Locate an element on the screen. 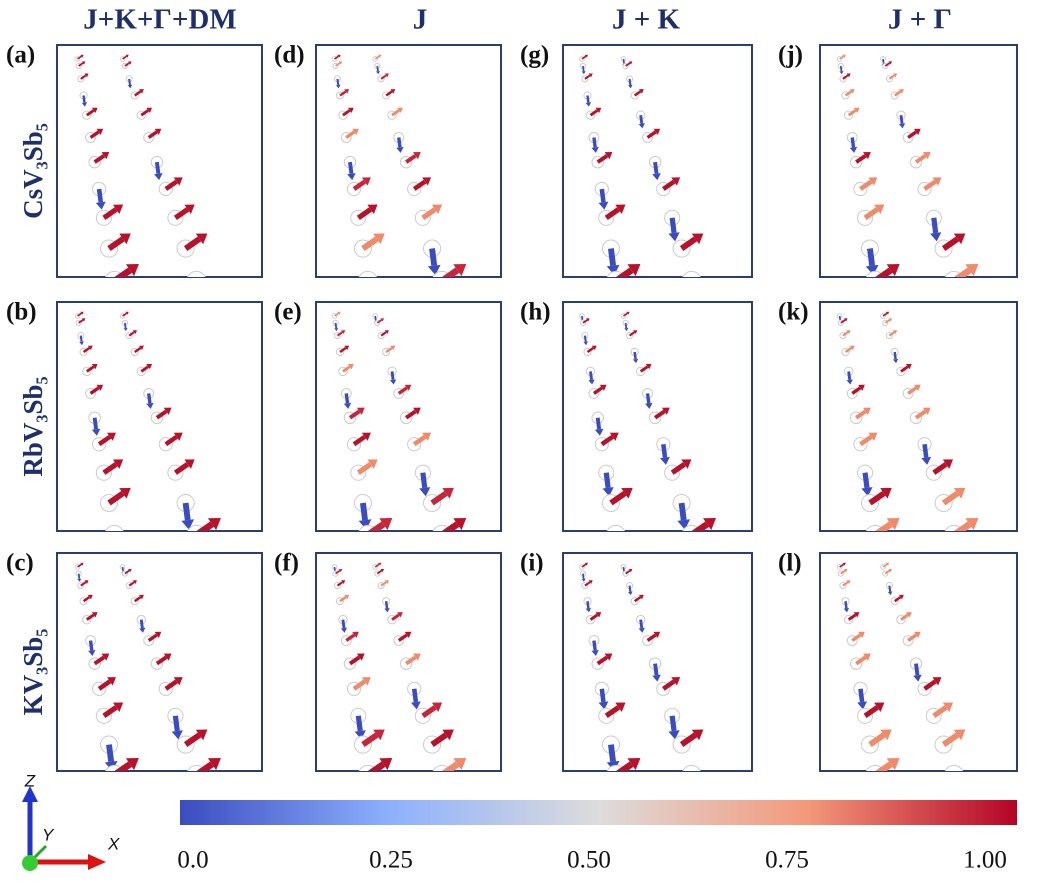 Image resolution: width=1038 pixels, height=886 pixels. colorbar-tick-label: 0.75 is located at coordinates (787, 860).